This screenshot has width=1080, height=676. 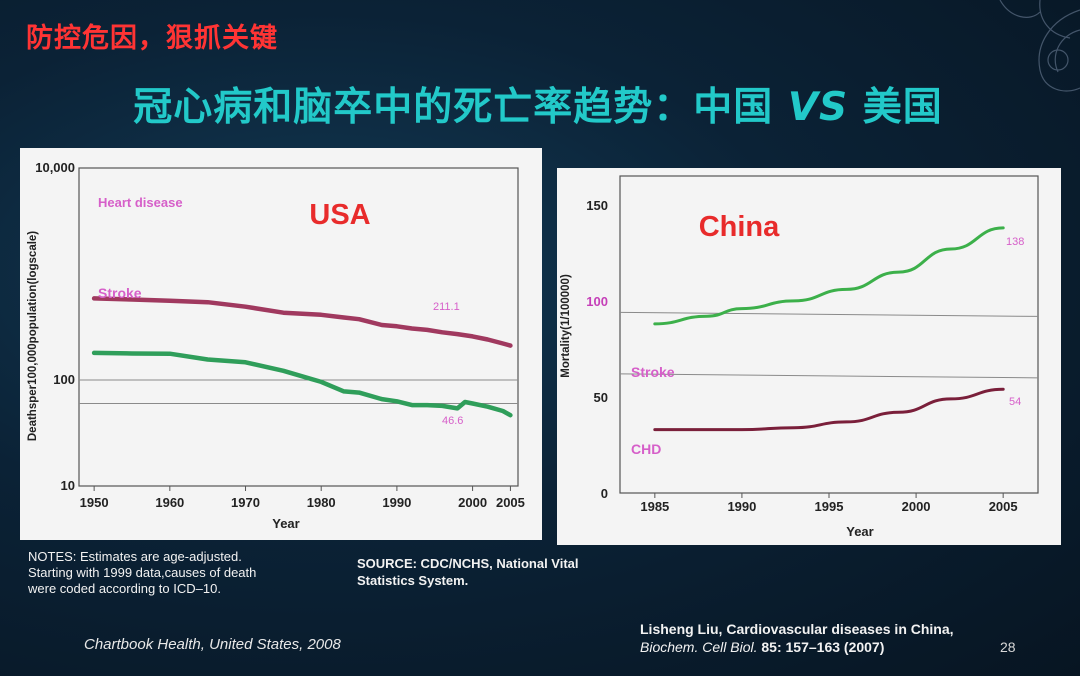 What do you see at coordinates (245, 502) in the screenshot?
I see `usa-x-tick-label: 1970` at bounding box center [245, 502].